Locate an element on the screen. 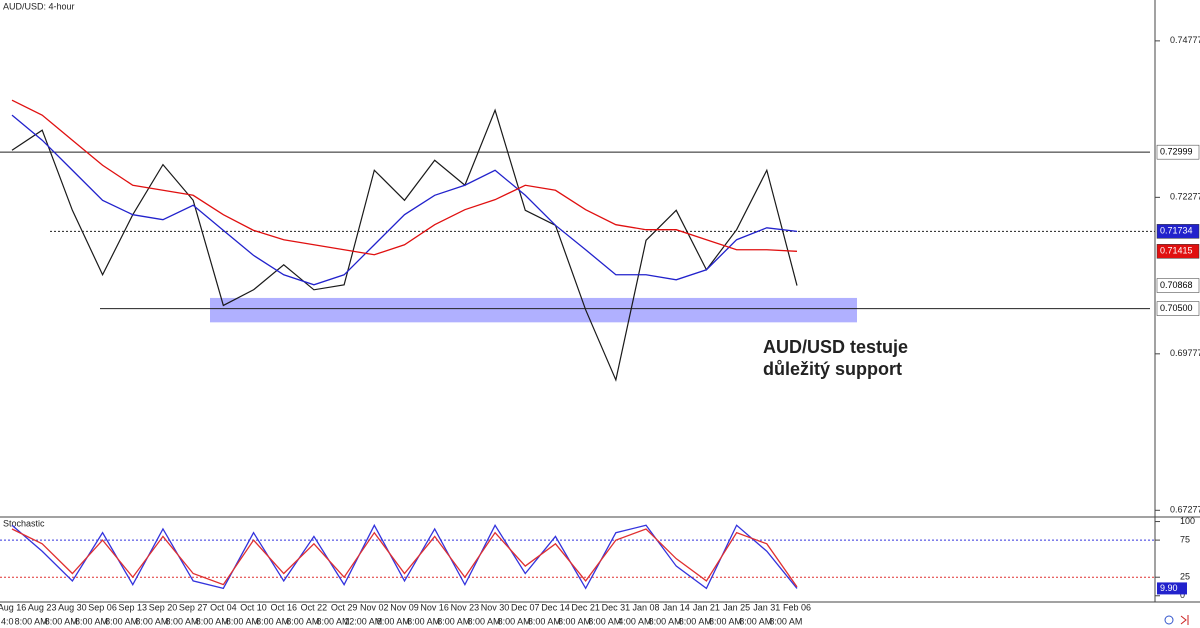 Image resolution: width=1200 pixels, height=628 pixels. x-tick-label: Aug 23 is located at coordinates (42, 607).